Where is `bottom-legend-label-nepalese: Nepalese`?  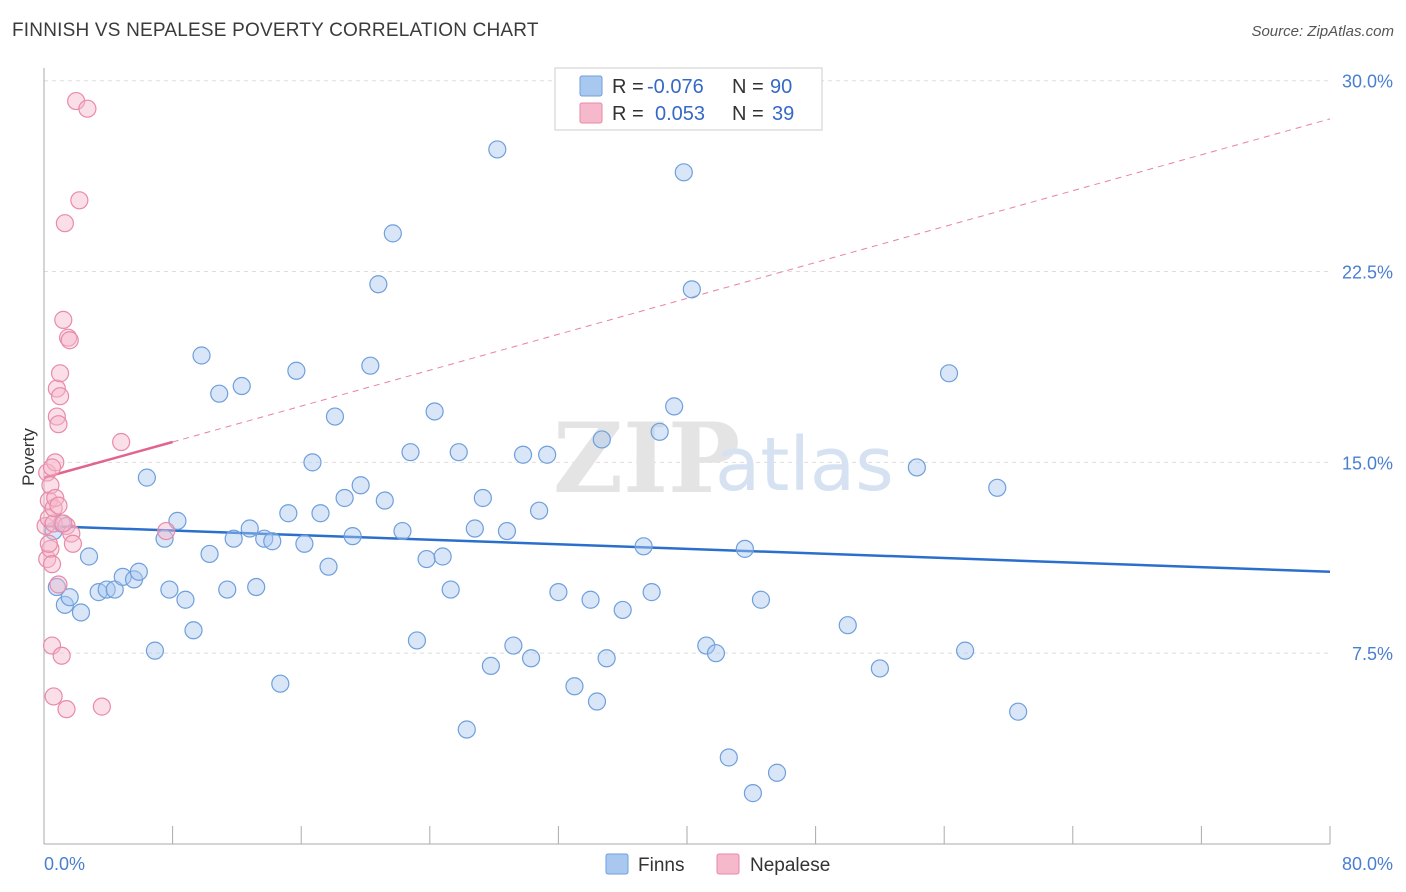
bottom-legend-label-nepalese: Nepalese is located at coordinates (790, 865).